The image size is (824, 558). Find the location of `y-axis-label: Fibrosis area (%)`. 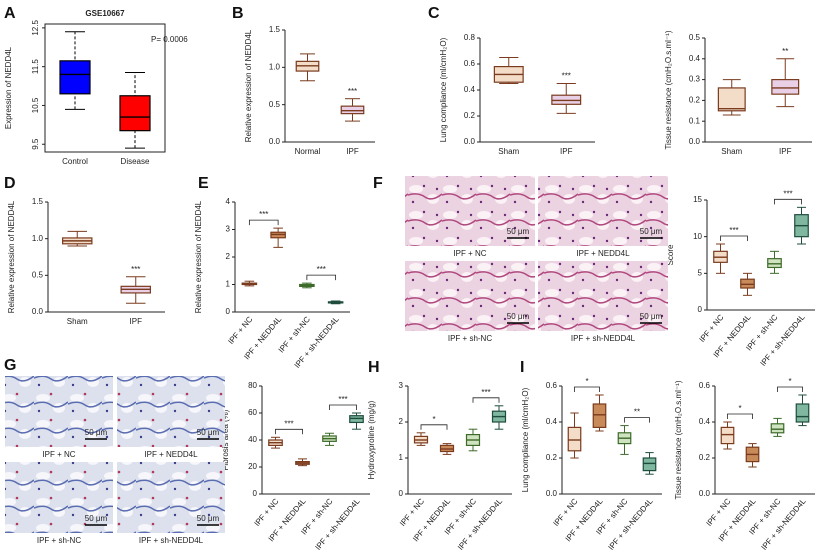

y-axis-label: Fibrosis area (%) is located at coordinates (225, 439).